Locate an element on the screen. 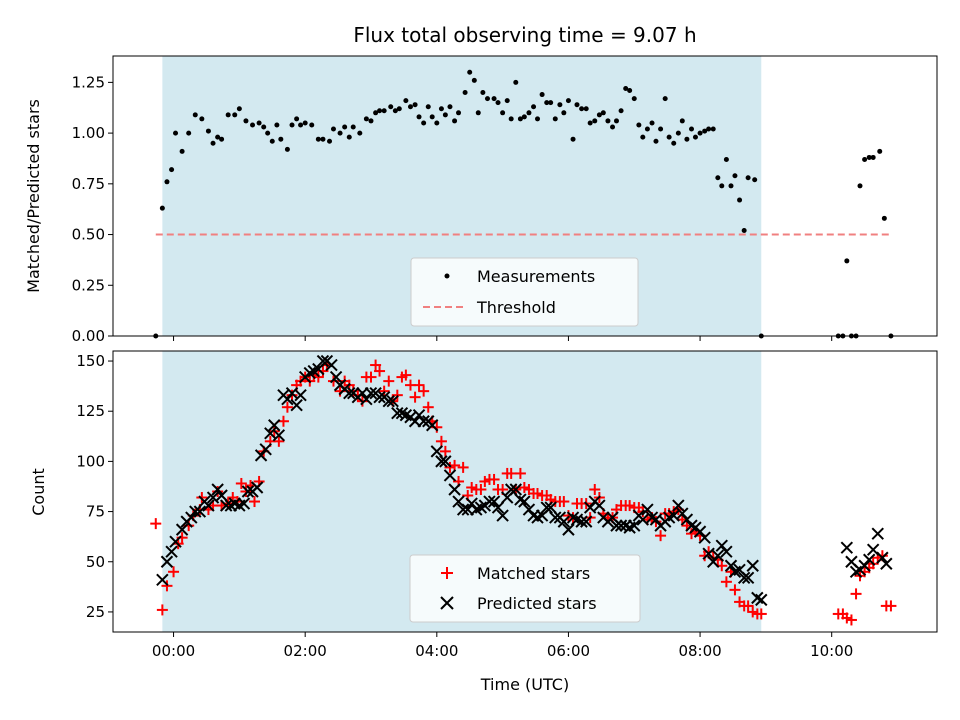 The height and width of the screenshot is (720, 960). bottom-xtick-label: 00:00 is located at coordinates (173, 651).